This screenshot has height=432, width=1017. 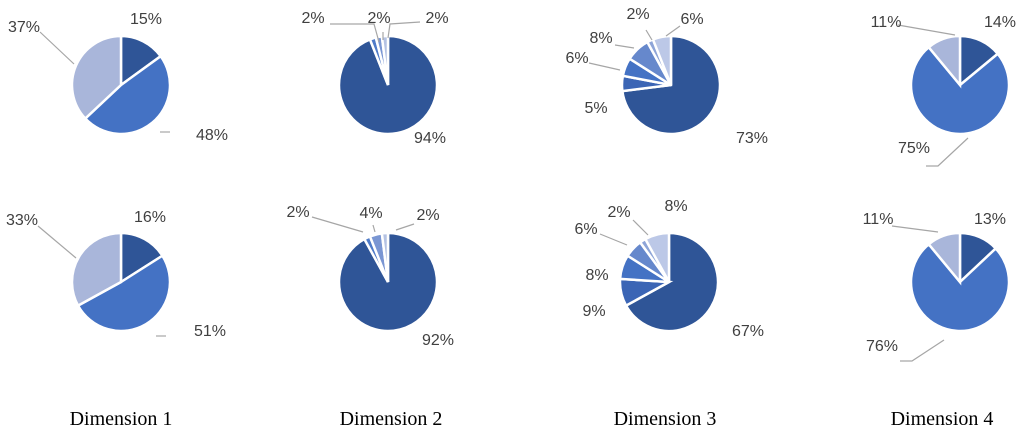 I want to click on pie-2-label-3: 2%, so click(x=378, y=18).